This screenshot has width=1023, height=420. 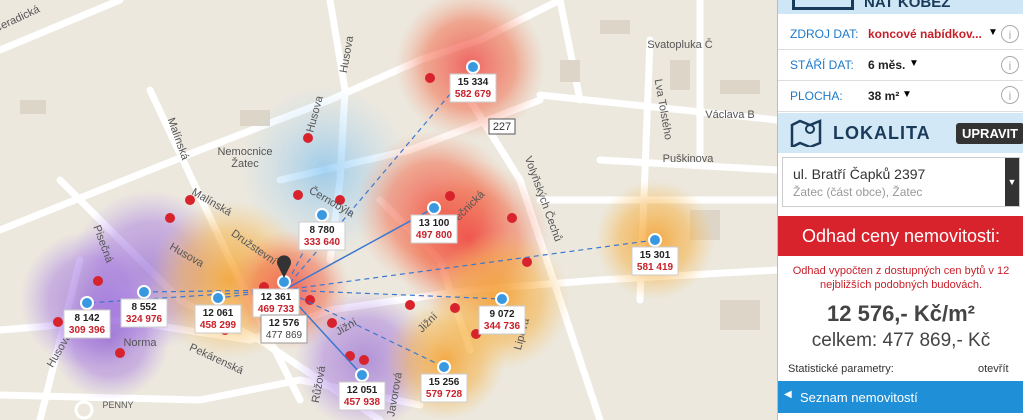 I want to click on stats-link: otevřít, so click(x=993, y=369).